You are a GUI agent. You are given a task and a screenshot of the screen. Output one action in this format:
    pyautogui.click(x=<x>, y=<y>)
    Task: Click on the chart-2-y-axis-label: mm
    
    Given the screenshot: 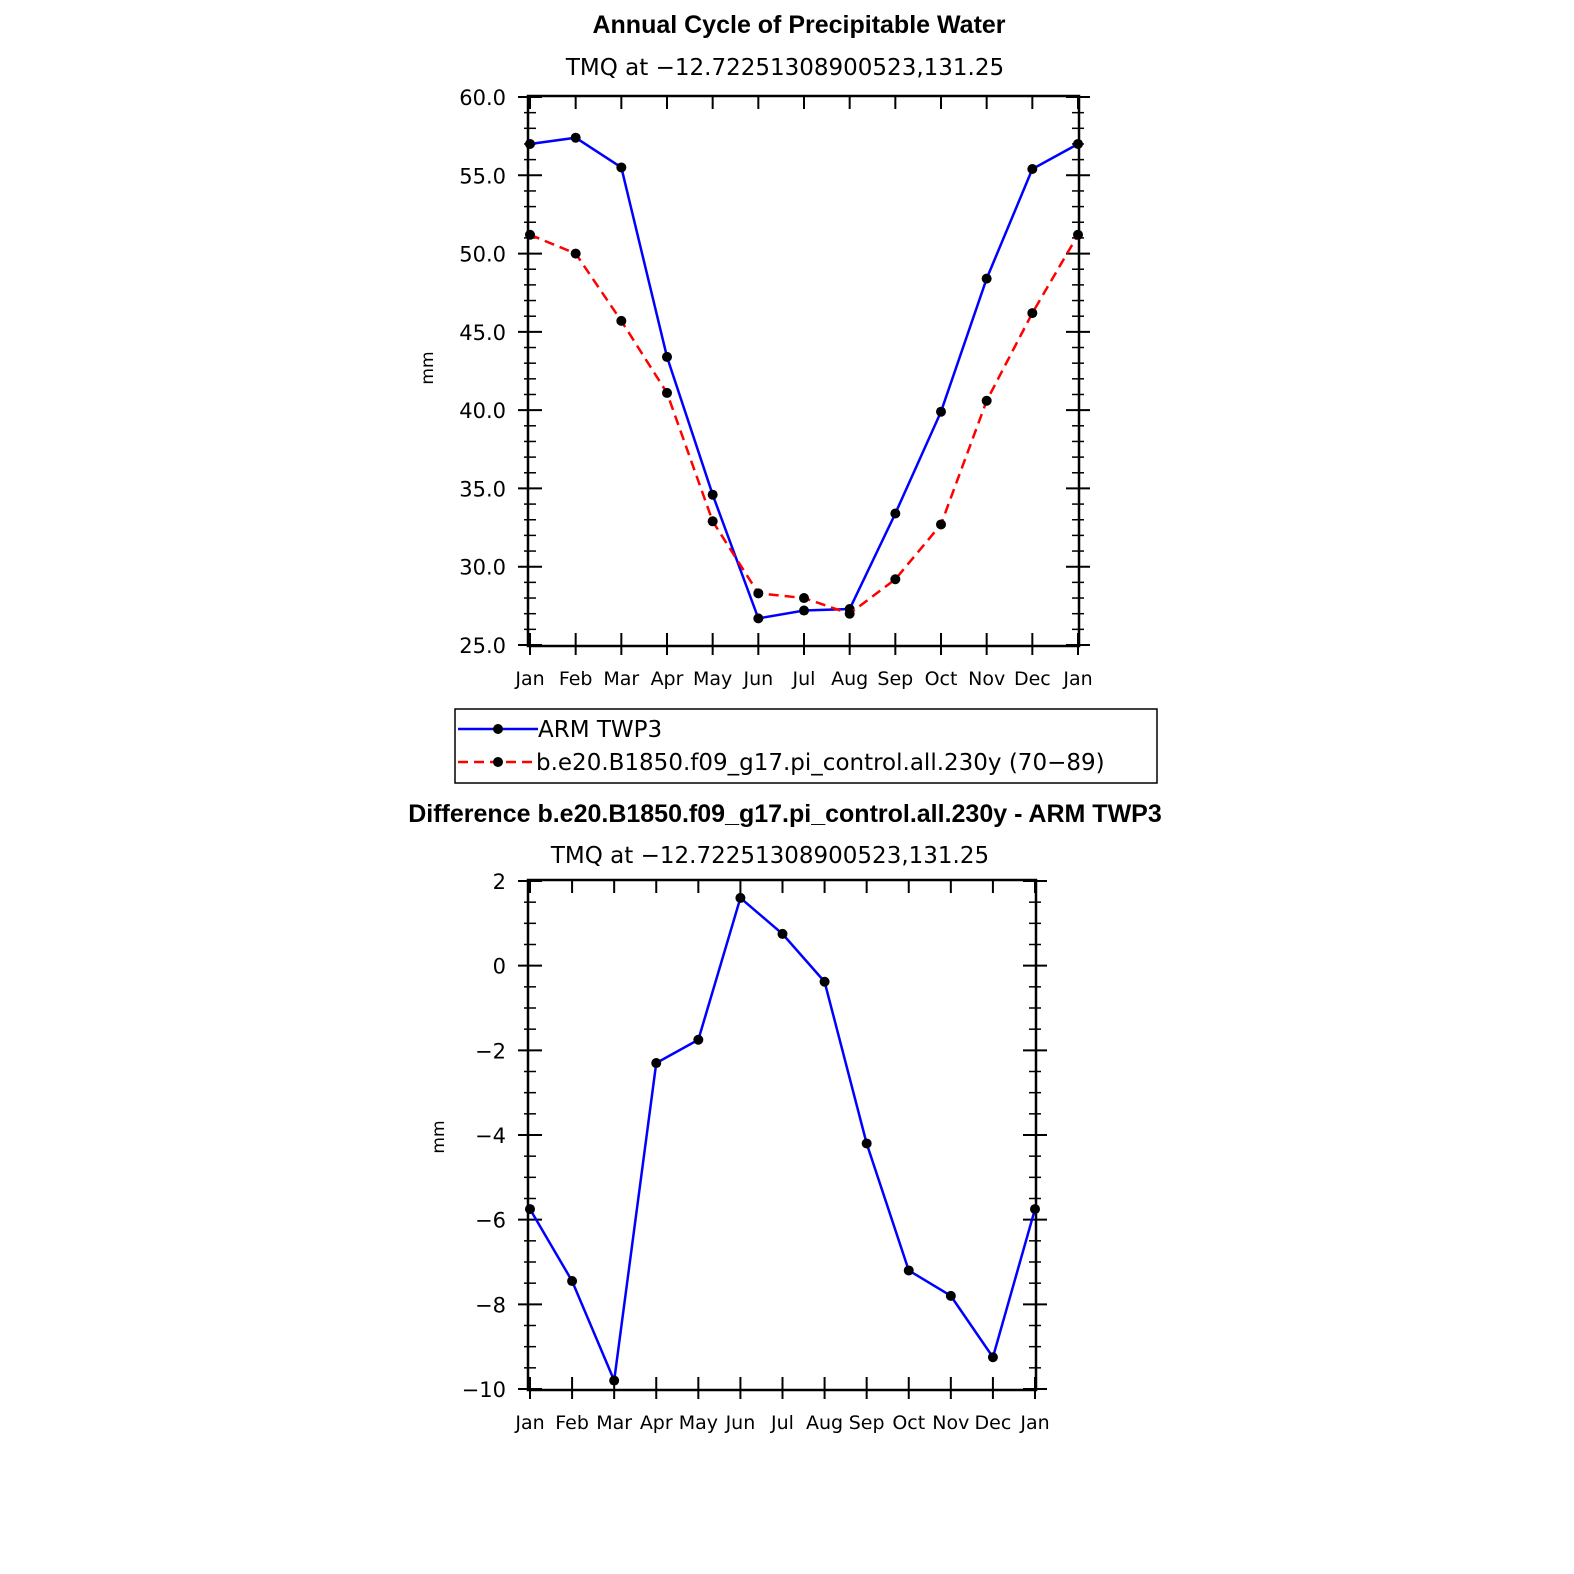 What is the action you would take?
    pyautogui.click(x=439, y=1136)
    